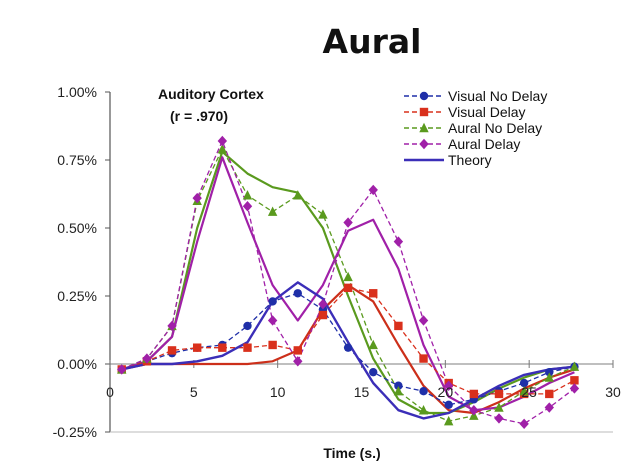  Describe the element at coordinates (77, 160) in the screenshot. I see `y-tick-label: 0.75%` at that location.